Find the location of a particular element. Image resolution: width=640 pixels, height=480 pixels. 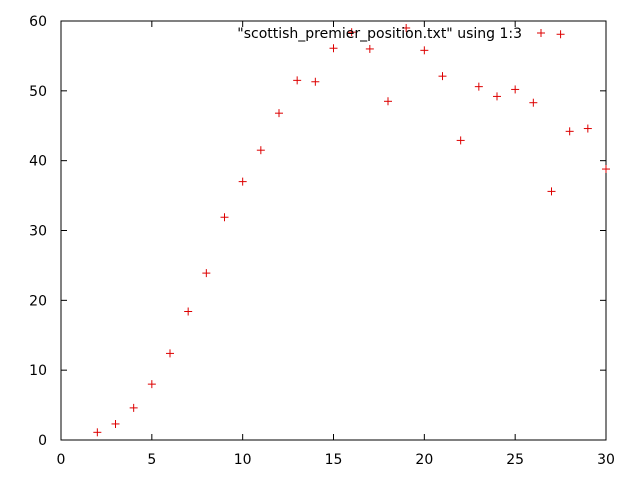

y-tick-label: 30 is located at coordinates (38, 232).